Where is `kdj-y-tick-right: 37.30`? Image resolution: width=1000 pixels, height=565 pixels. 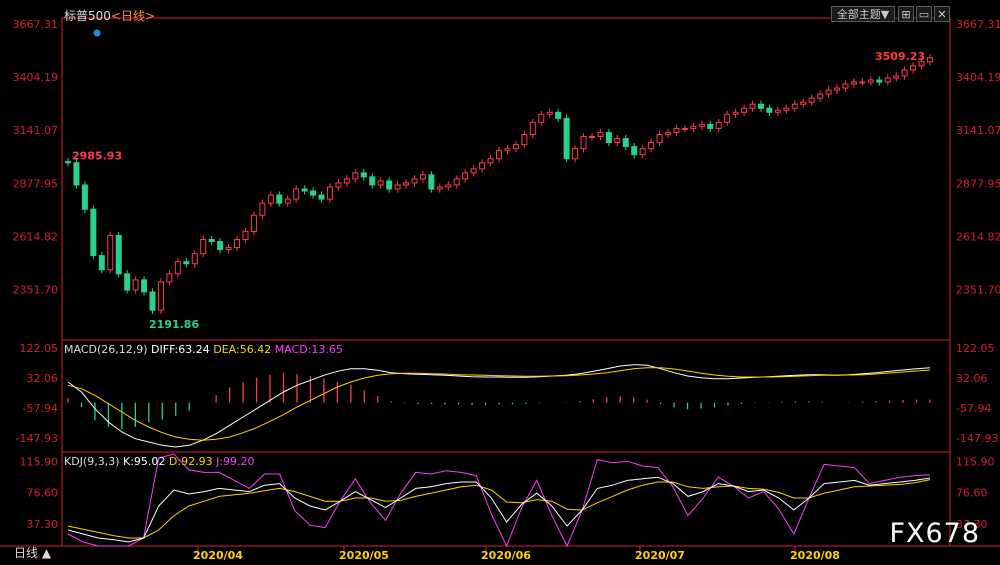
kdj-y-tick-right: 37.30 is located at coordinates (972, 524).